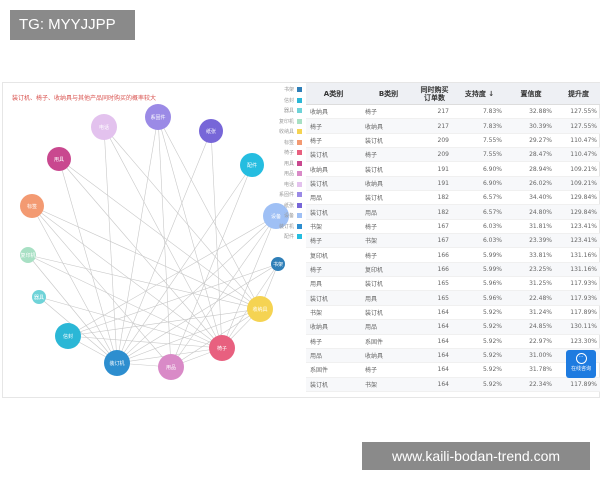 The height and width of the screenshot is (480, 600). What do you see at coordinates (290, 111) in the screenshot?
I see `legend-item: 器具` at bounding box center [290, 111].